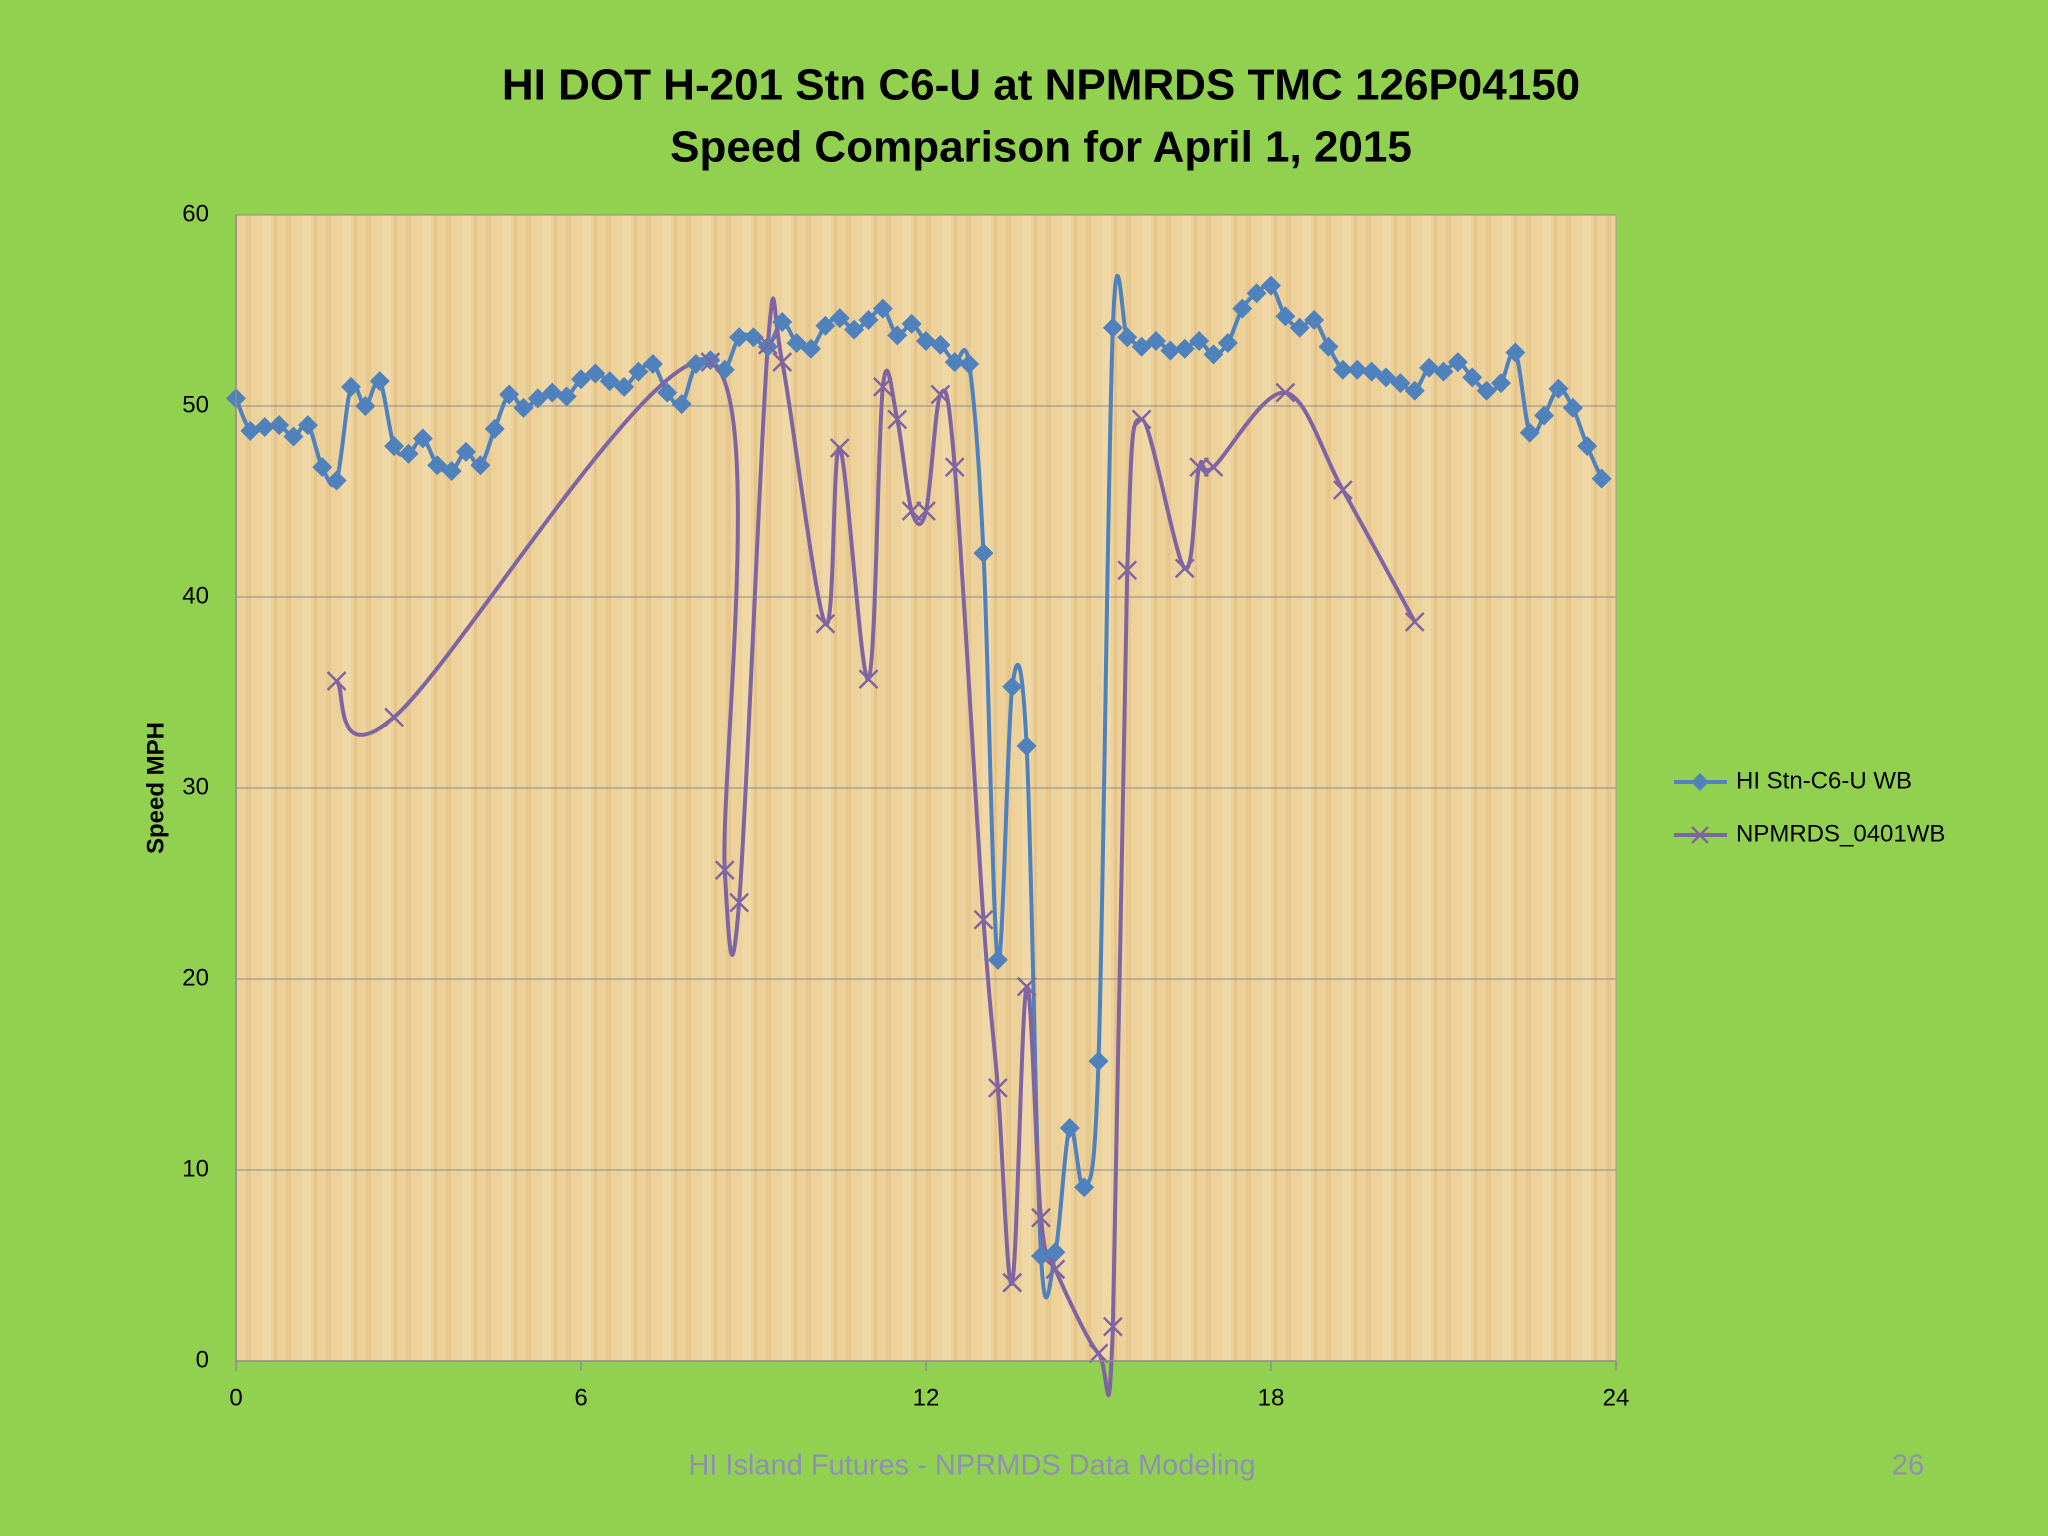 This screenshot has height=1536, width=2048. I want to click on legend-label: NPMRDS_0401WB, so click(1840, 833).